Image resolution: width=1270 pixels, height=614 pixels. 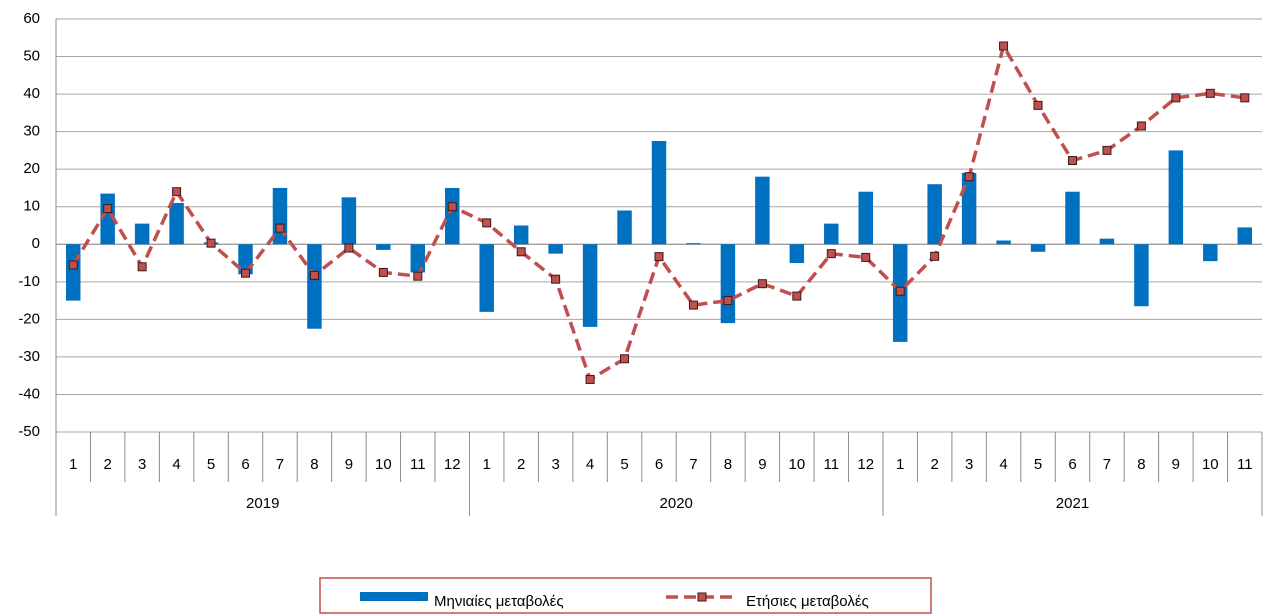 What do you see at coordinates (36, 243) in the screenshot?
I see `y-tick-label: 0` at bounding box center [36, 243].